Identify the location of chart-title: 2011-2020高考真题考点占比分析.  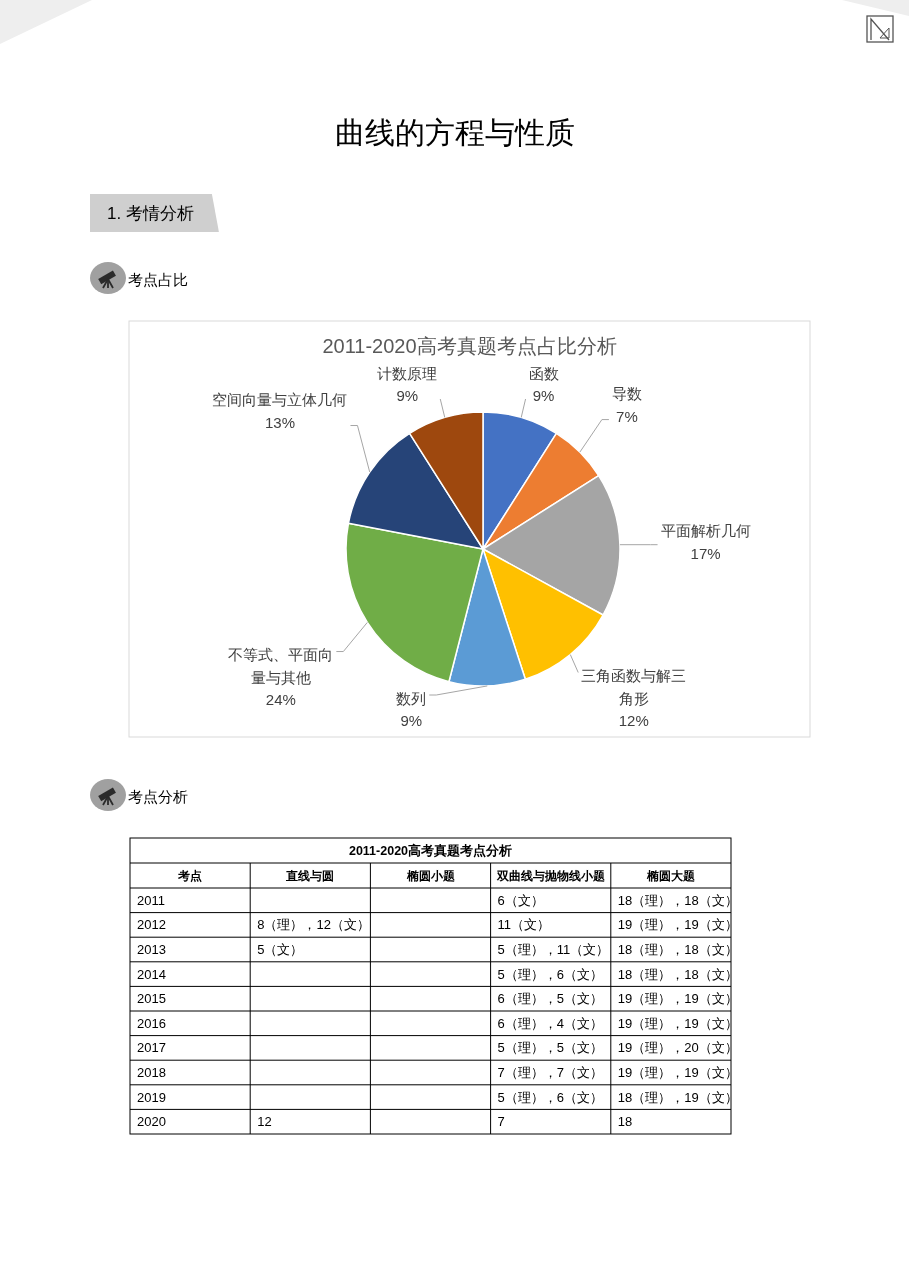
(469, 346).